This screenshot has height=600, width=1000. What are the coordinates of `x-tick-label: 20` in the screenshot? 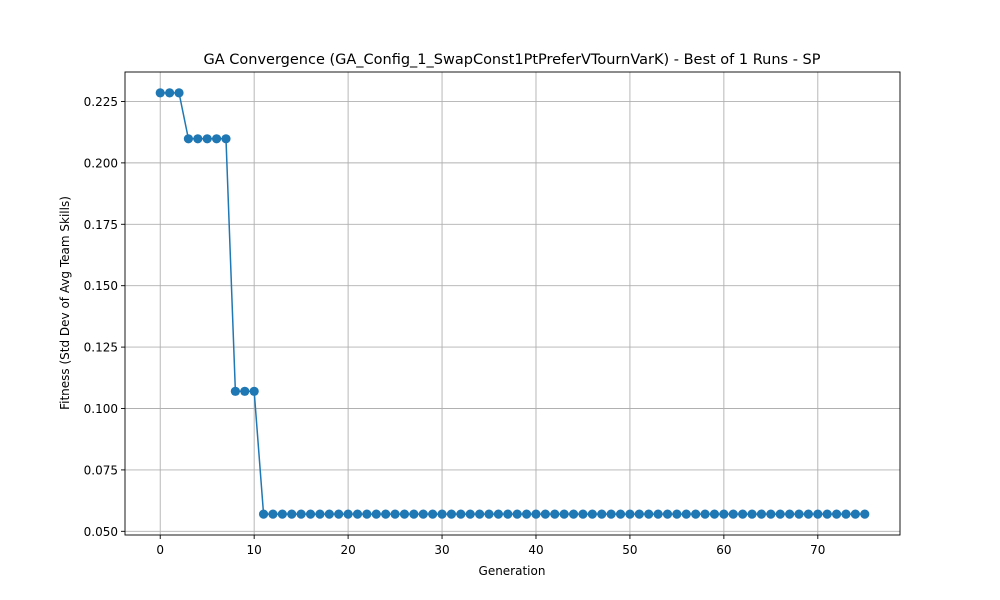 It's located at (347, 550).